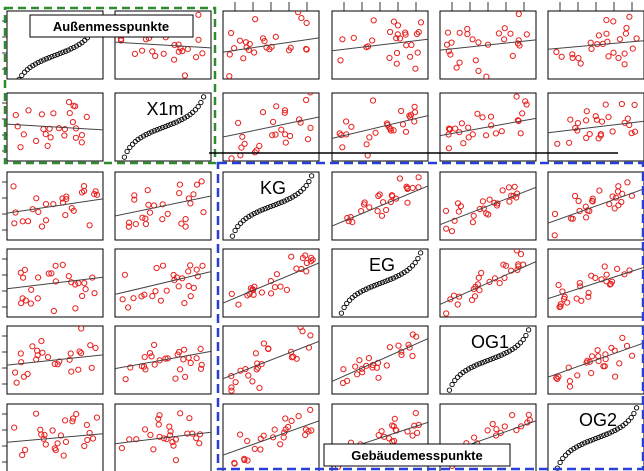  I want to click on outer-group-label-box, so click(111, 26).